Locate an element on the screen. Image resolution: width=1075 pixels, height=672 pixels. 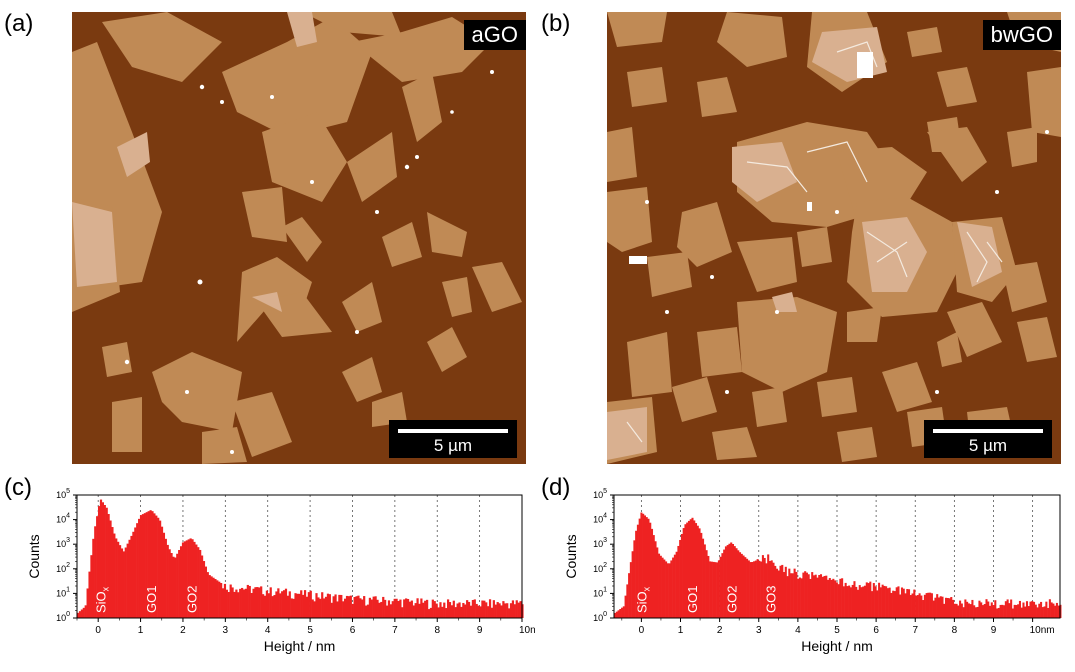
peak-label: SiOx is located at coordinates (642, 599).